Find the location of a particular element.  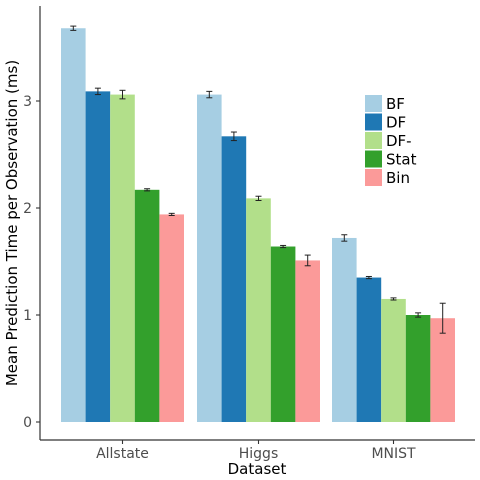

bar-allstate-bin is located at coordinates (171, 318).